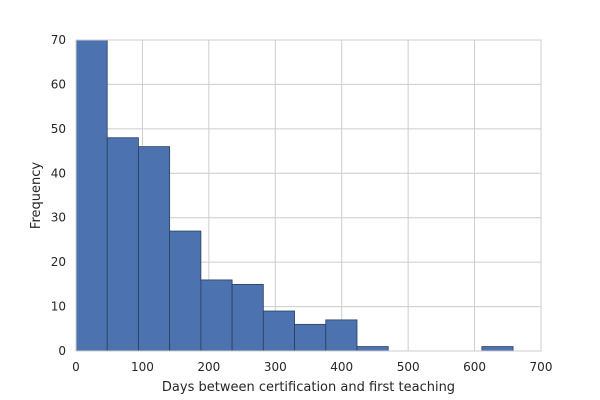 This screenshot has width=600, height=400. What do you see at coordinates (312, 367) in the screenshot?
I see `x-tick-labels: 0 100 200 300 400 500 600 700` at bounding box center [312, 367].